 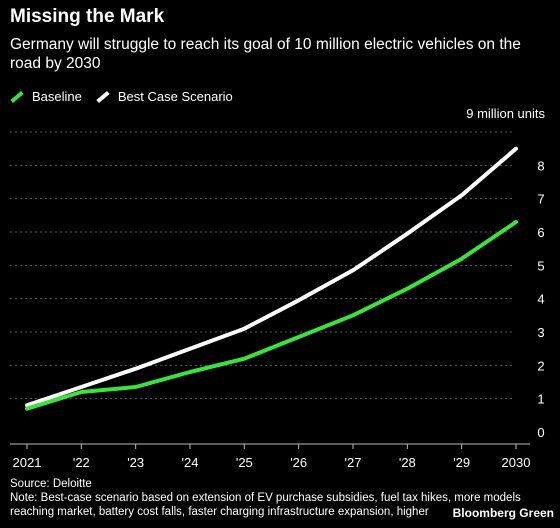 What do you see at coordinates (540, 265) in the screenshot?
I see `y-tick-label: 5` at bounding box center [540, 265].